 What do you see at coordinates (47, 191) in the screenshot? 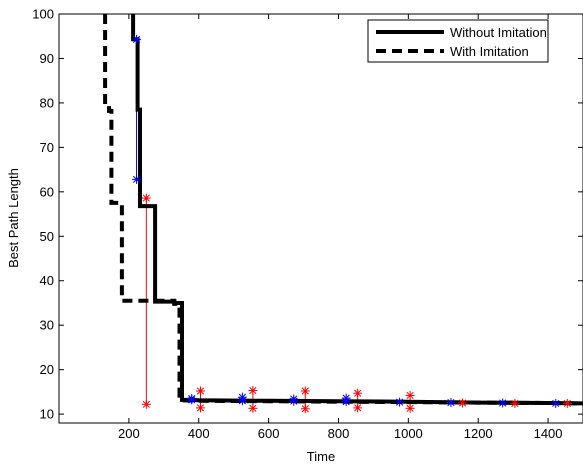
I see `y-tick-label: 60` at bounding box center [47, 191].